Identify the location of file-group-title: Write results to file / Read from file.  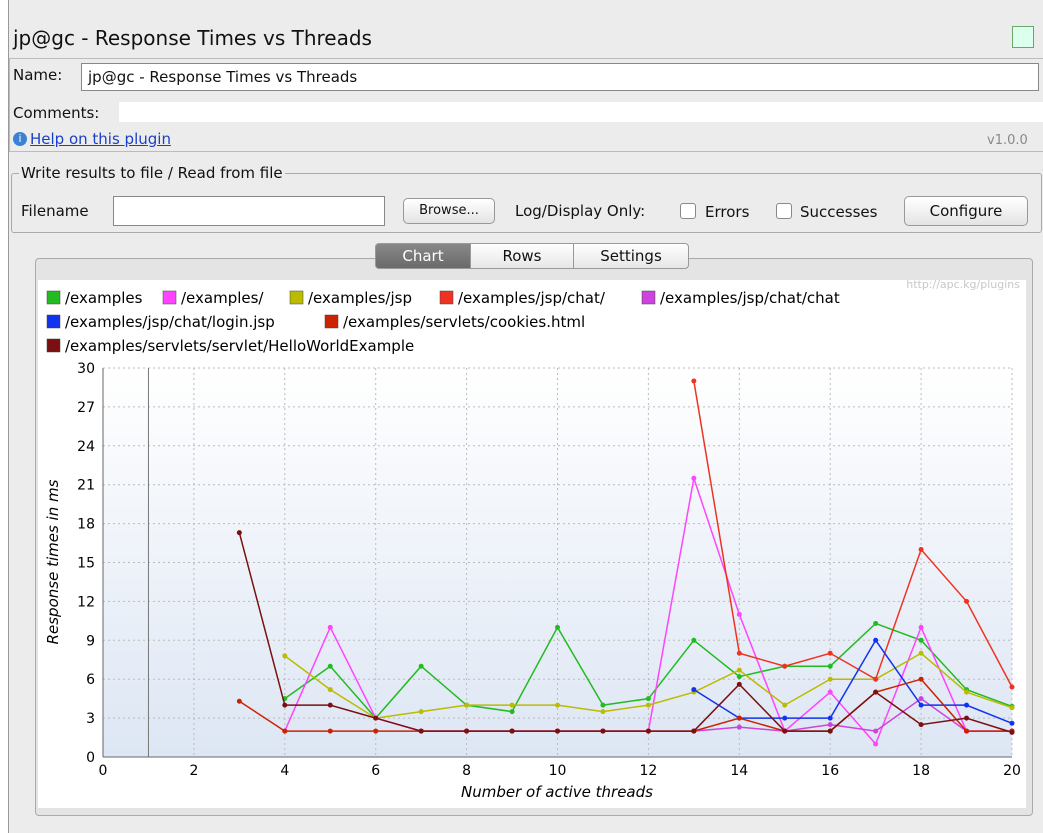
(152, 173).